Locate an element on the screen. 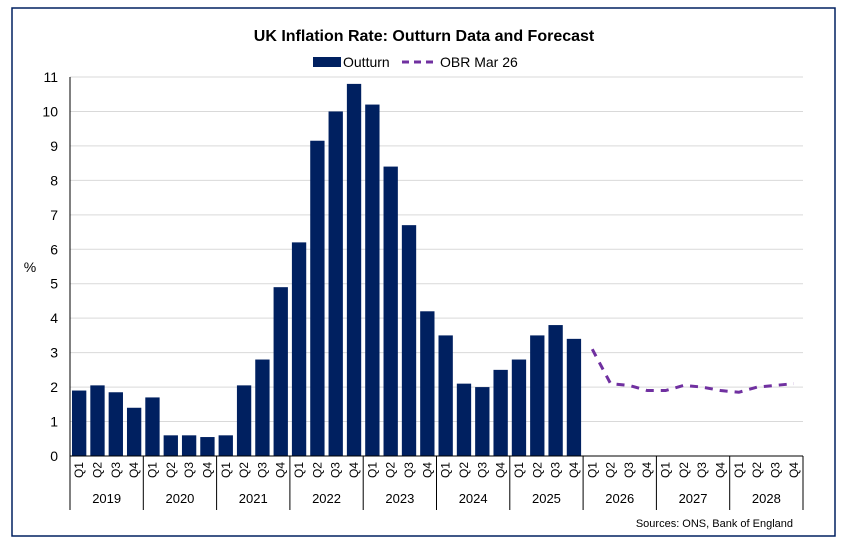  y-tick-label: 6 is located at coordinates (54, 249).